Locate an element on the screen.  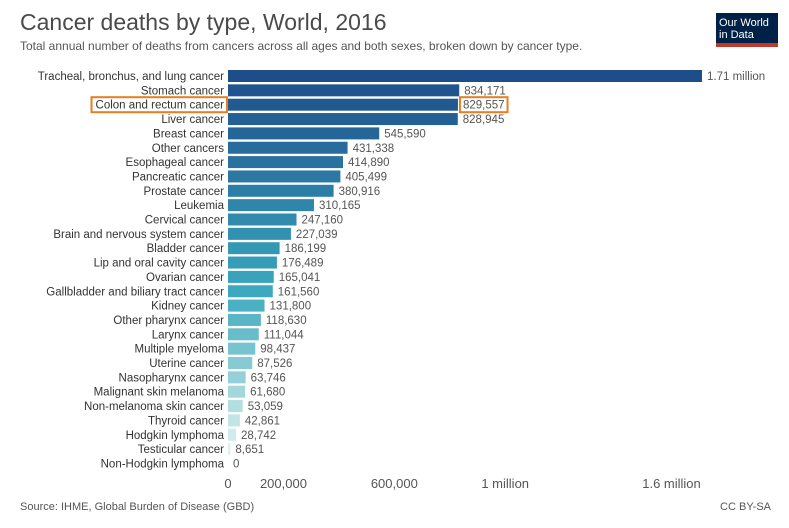
category-label: Prostate cancer is located at coordinates (183, 192).